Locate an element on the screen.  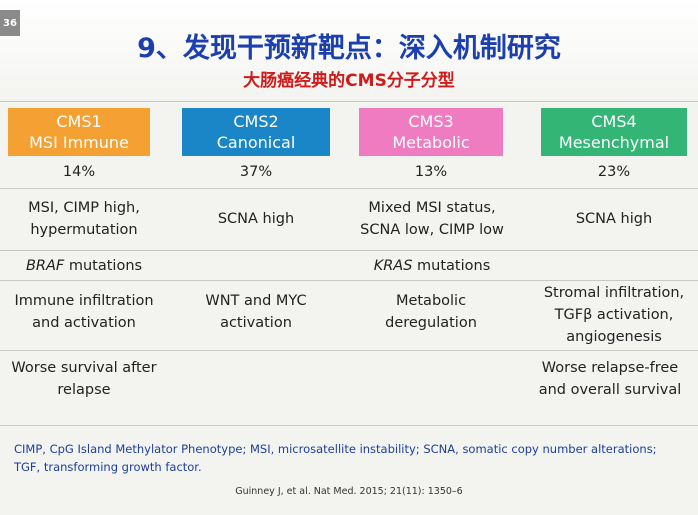
cms2-percent: 37% is located at coordinates (256, 172).